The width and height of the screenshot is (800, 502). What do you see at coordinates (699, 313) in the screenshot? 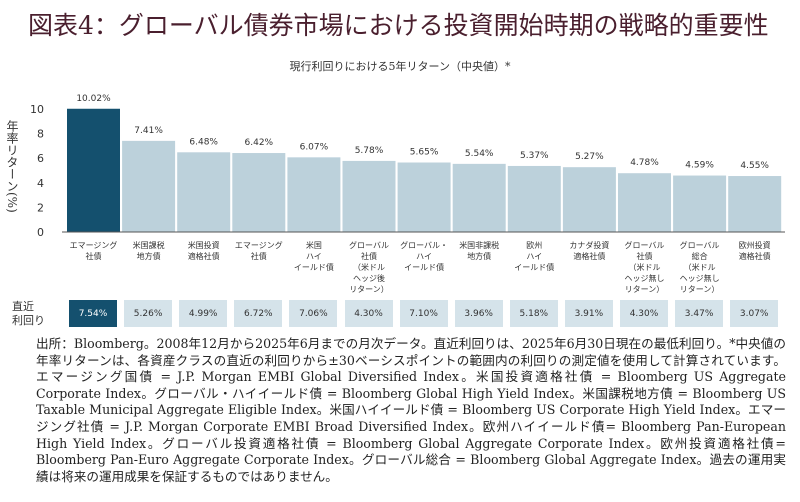
I see `current-yield-value: 3.47%` at bounding box center [699, 313].